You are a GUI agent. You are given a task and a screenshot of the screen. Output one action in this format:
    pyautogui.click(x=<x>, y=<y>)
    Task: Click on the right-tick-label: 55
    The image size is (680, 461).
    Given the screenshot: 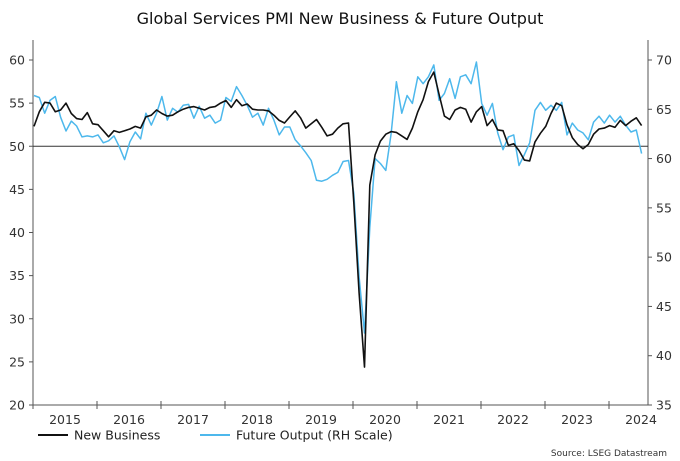 What is the action you would take?
    pyautogui.click(x=664, y=207)
    